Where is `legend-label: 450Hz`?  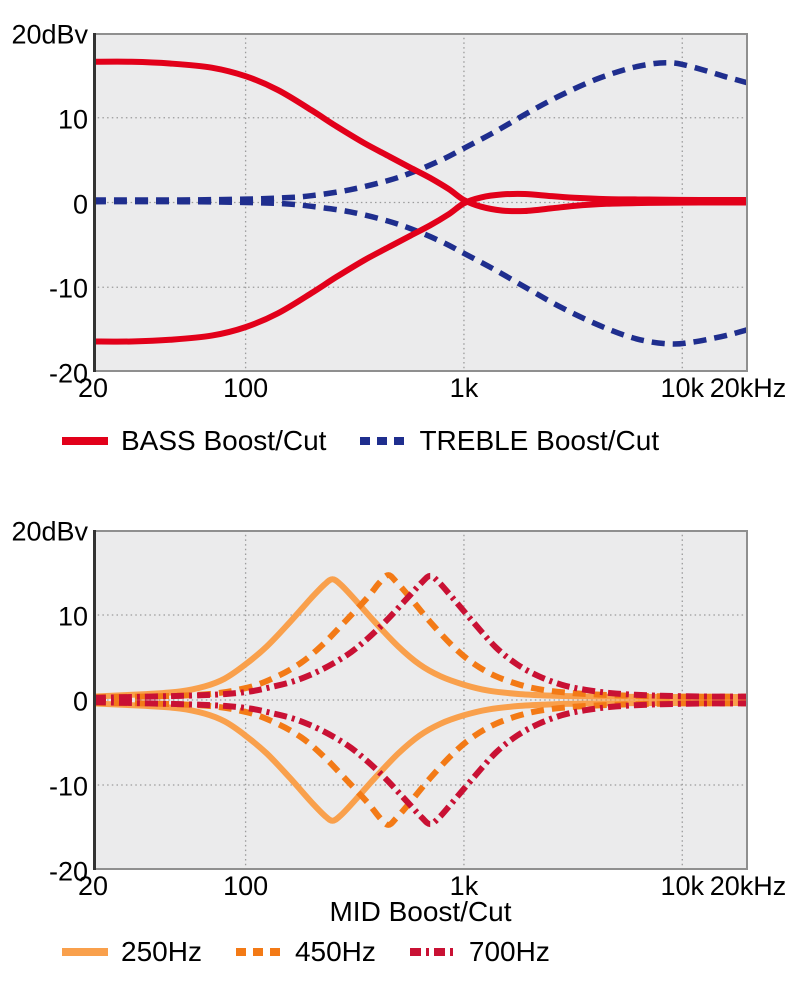
legend-label: 450Hz is located at coordinates (335, 951).